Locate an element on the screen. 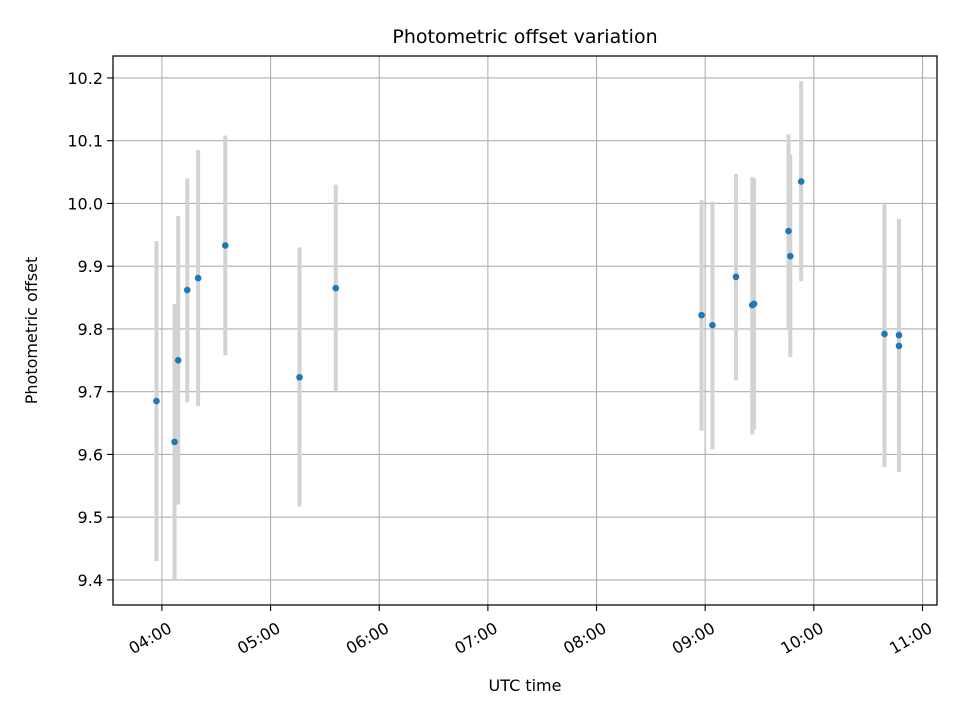 This screenshot has height=720, width=960. x-tick-label: 05:00 is located at coordinates (258, 638).